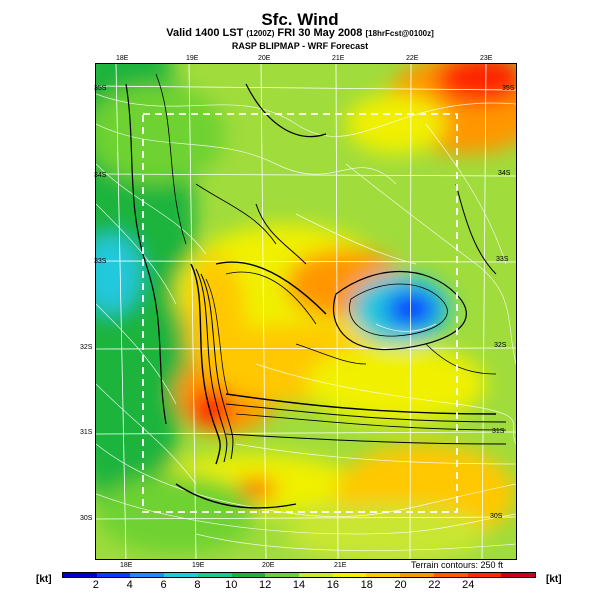 The width and height of the screenshot is (600, 600). What do you see at coordinates (496, 516) in the screenshot?
I see `lat-label-right: 30S` at bounding box center [496, 516].